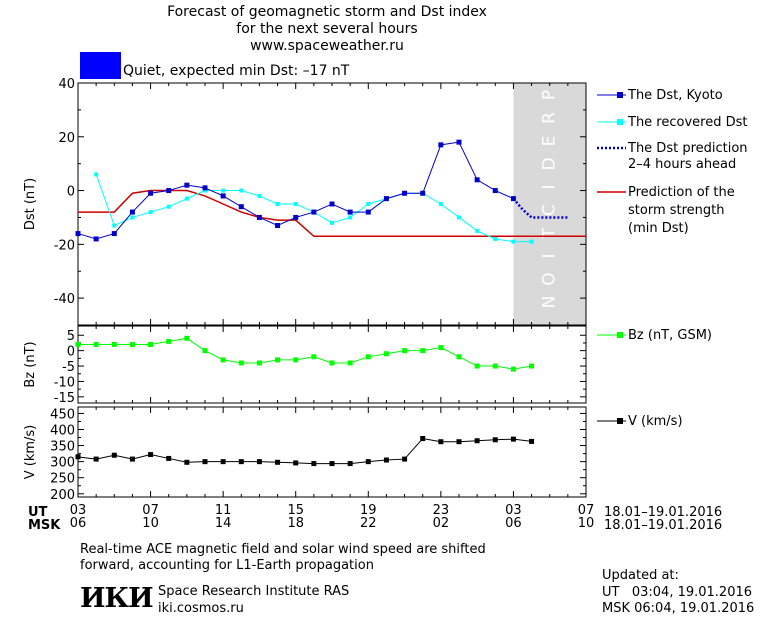 Image resolution: width=760 pixels, height=620 pixels. Describe the element at coordinates (550, 95) in the screenshot. I see `prediction-label-char: P` at that location.